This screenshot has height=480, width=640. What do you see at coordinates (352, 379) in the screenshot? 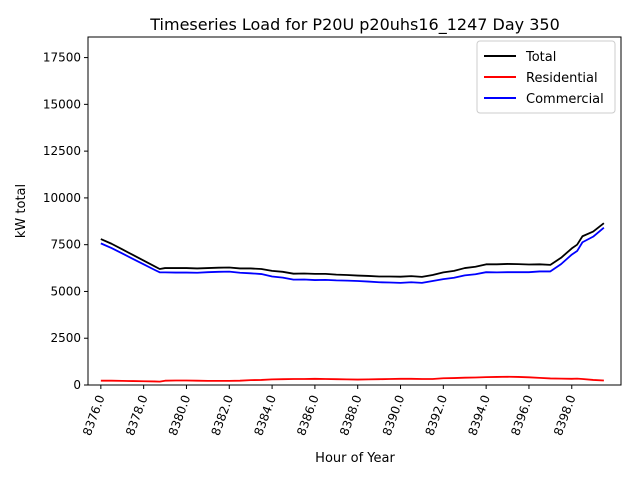
I see `series-line-residential` at bounding box center [352, 379].